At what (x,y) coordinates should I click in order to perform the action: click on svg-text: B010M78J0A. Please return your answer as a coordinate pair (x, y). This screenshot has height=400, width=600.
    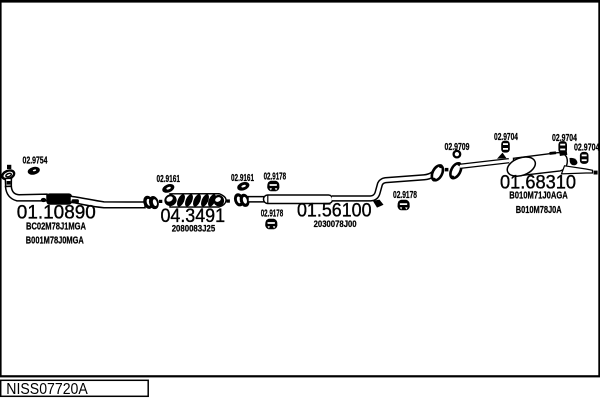
    Looking at the image, I should click on (539, 210).